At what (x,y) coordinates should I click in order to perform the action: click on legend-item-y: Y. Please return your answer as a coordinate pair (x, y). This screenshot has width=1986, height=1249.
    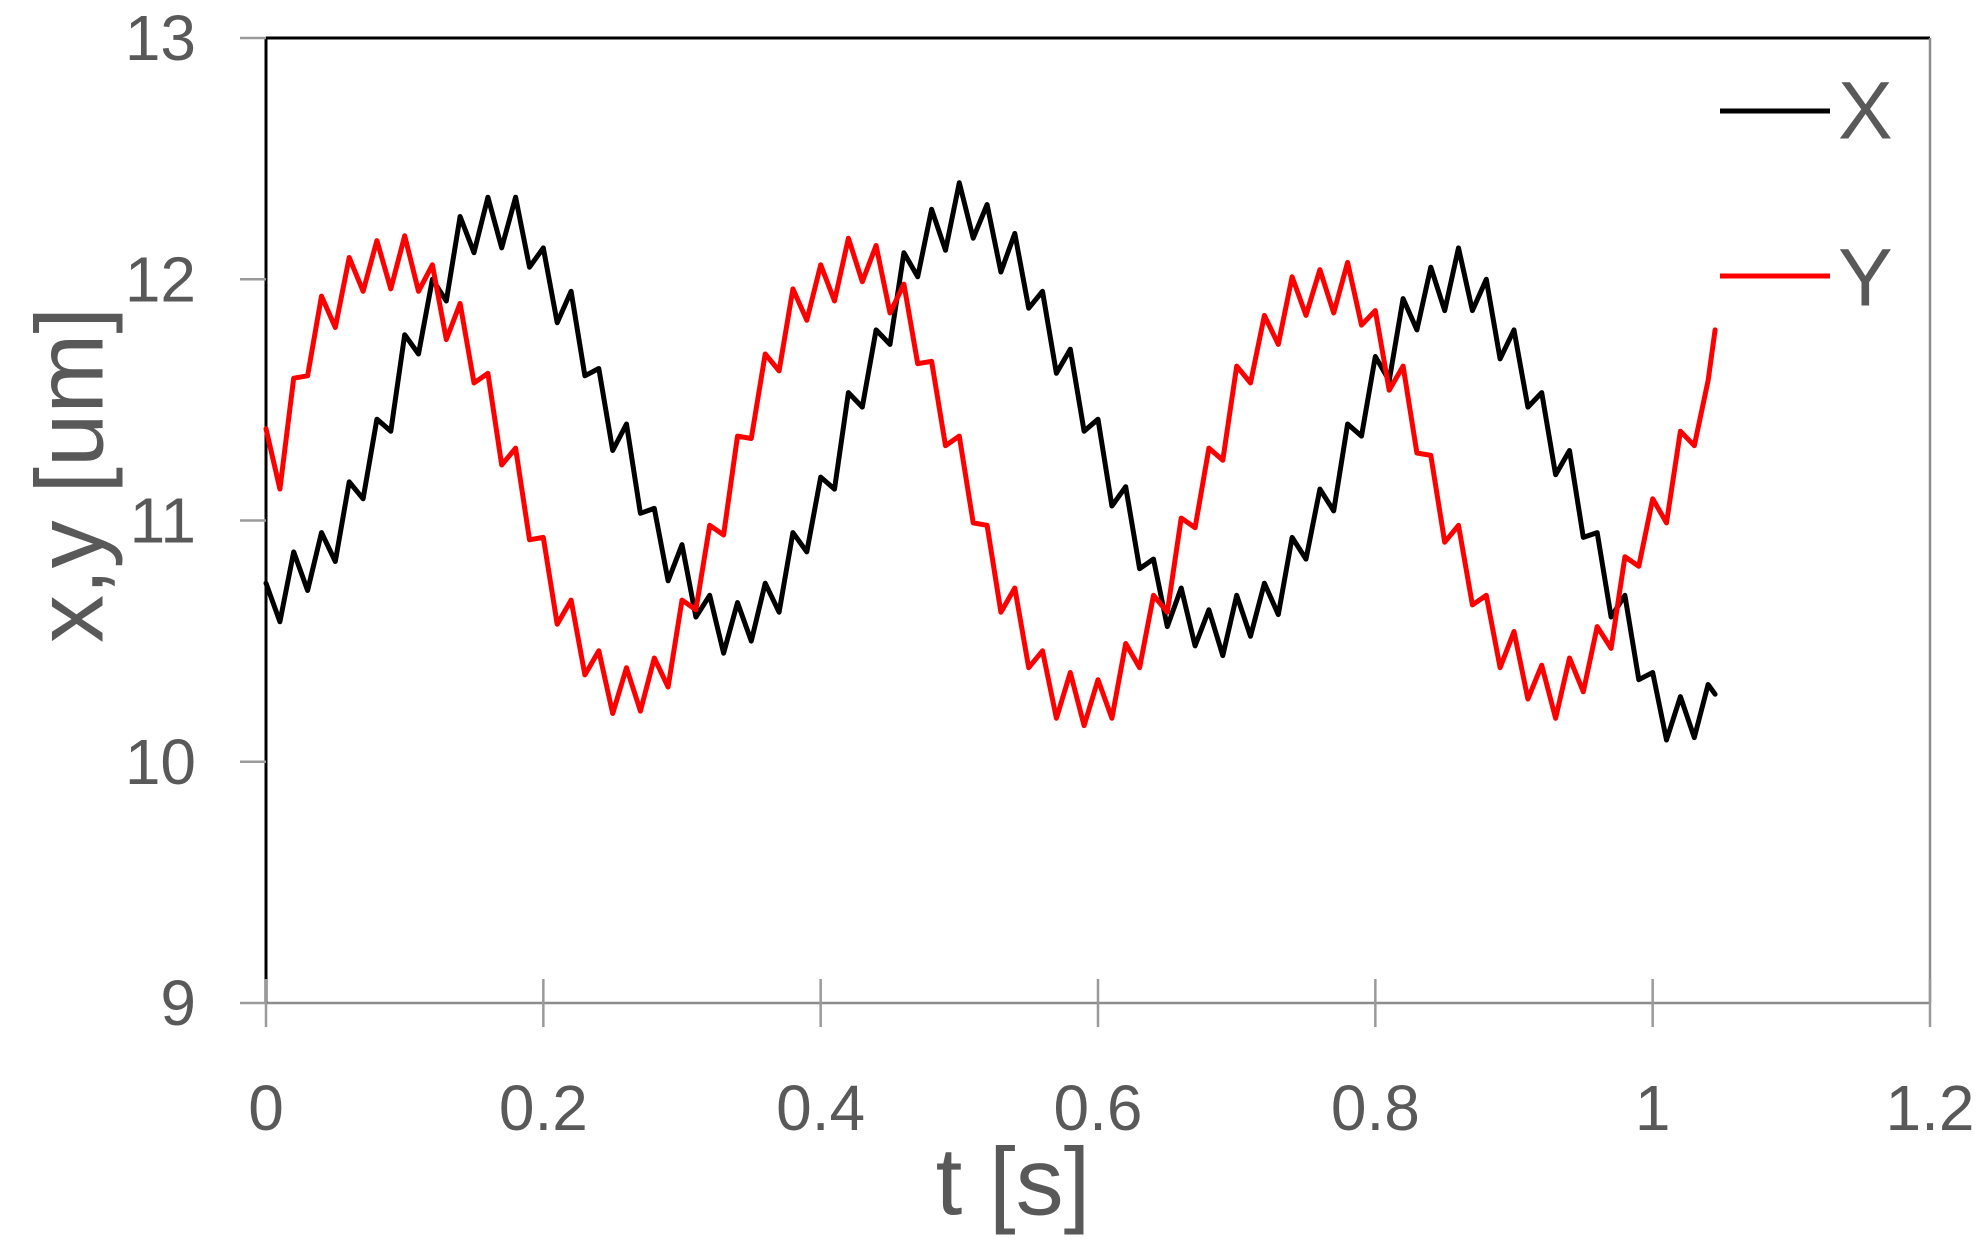
    Looking at the image, I should click on (1806, 278).